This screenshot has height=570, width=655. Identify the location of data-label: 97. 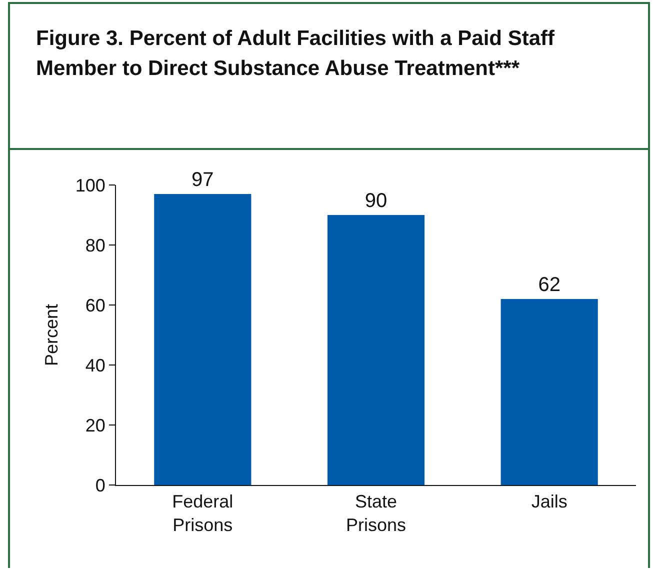
(203, 180).